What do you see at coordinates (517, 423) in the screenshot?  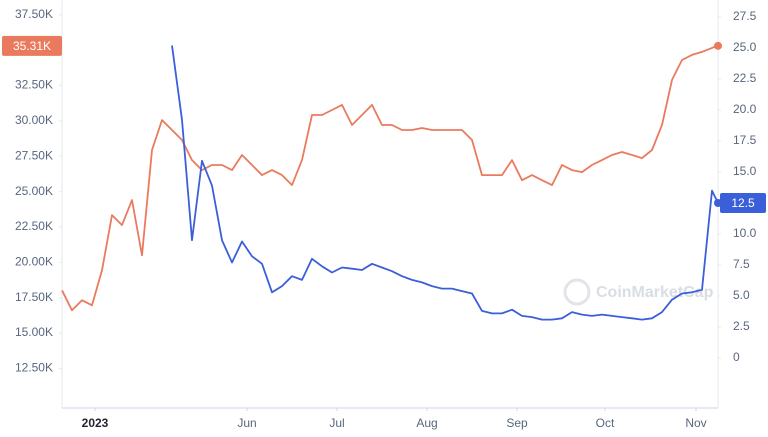 I see `x-tick-label: Sep` at bounding box center [517, 423].